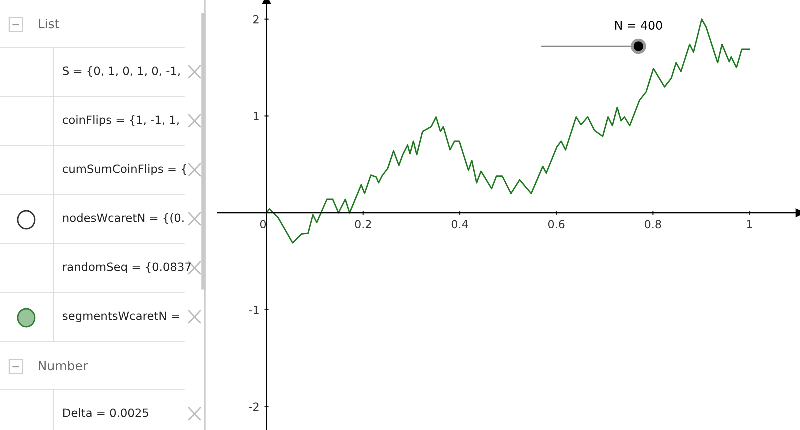 The height and width of the screenshot is (430, 800). I want to click on y-tick-label: -2, so click(254, 406).